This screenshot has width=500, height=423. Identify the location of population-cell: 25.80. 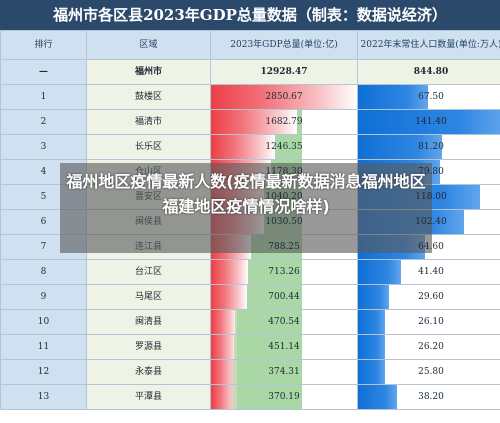
(428, 372).